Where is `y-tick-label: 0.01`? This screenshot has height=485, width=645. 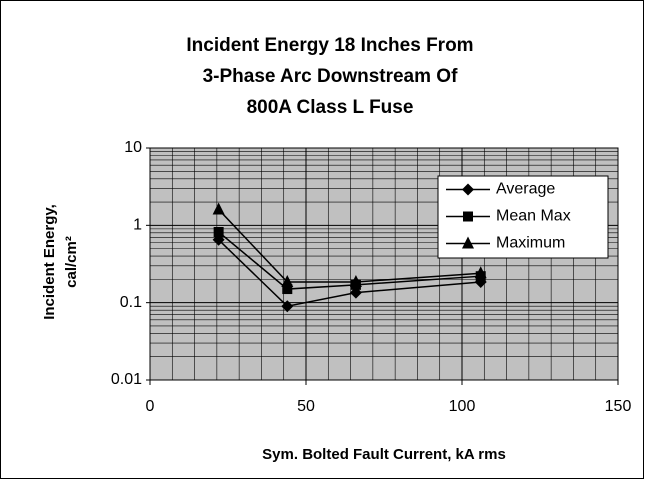
y-tick-label: 0.01 is located at coordinates (126, 379).